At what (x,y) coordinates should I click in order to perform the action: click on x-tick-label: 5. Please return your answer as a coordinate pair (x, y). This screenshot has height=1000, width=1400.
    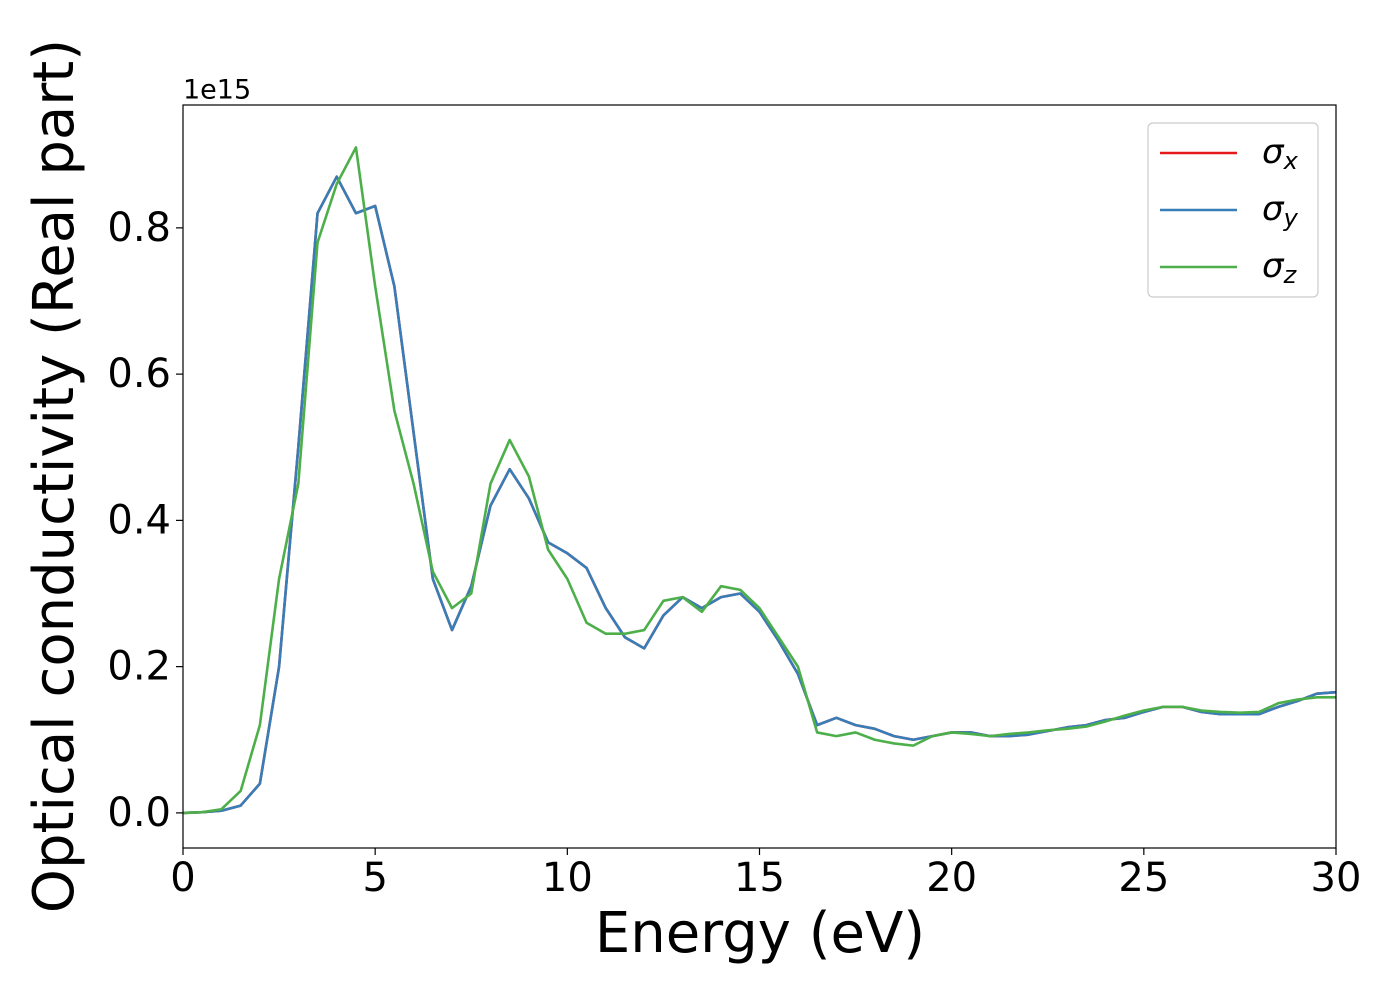
    Looking at the image, I should click on (374, 878).